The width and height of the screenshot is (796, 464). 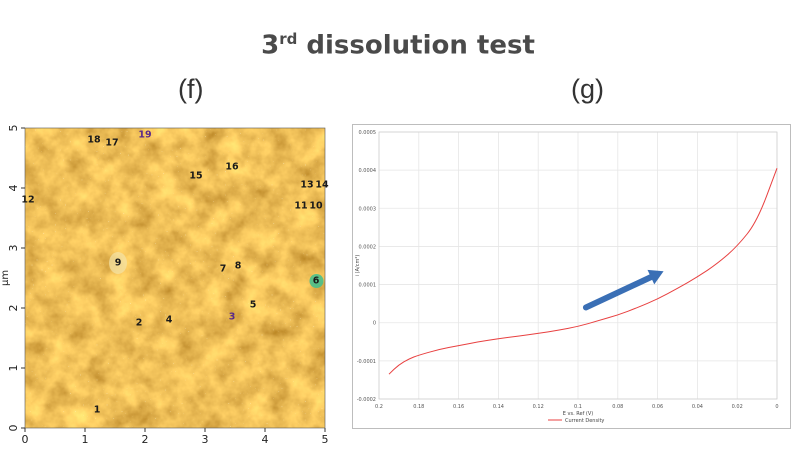 What do you see at coordinates (316, 206) in the screenshot?
I see `afm-marker-10: 10` at bounding box center [316, 206].